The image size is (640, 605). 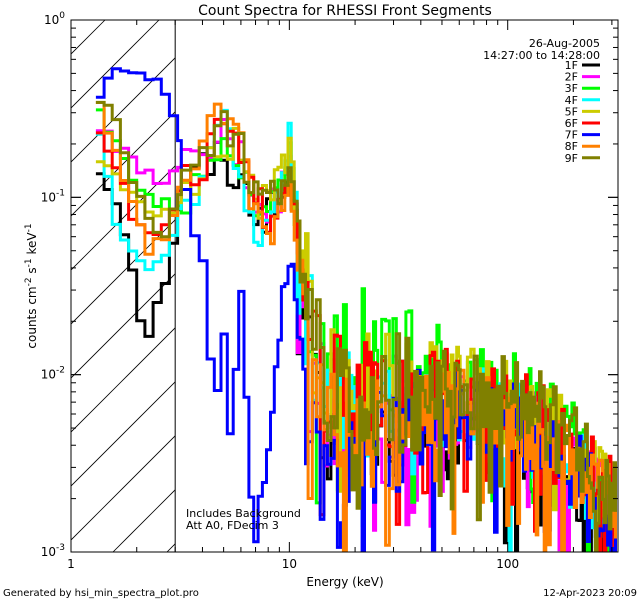 What do you see at coordinates (71, 564) in the screenshot?
I see `x-tick-label: 1` at bounding box center [71, 564].